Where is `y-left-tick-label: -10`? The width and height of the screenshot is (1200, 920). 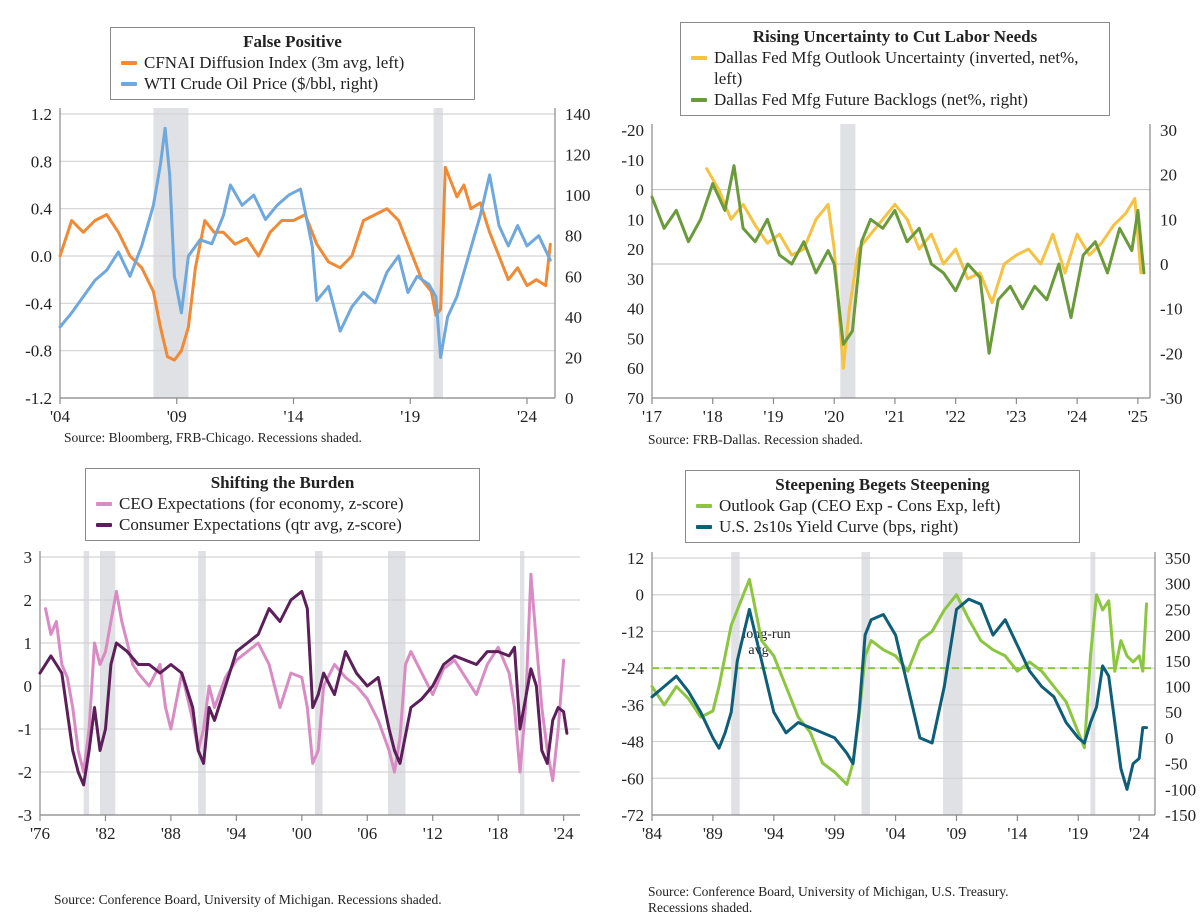 y-left-tick-label: -10 is located at coordinates (632, 160).